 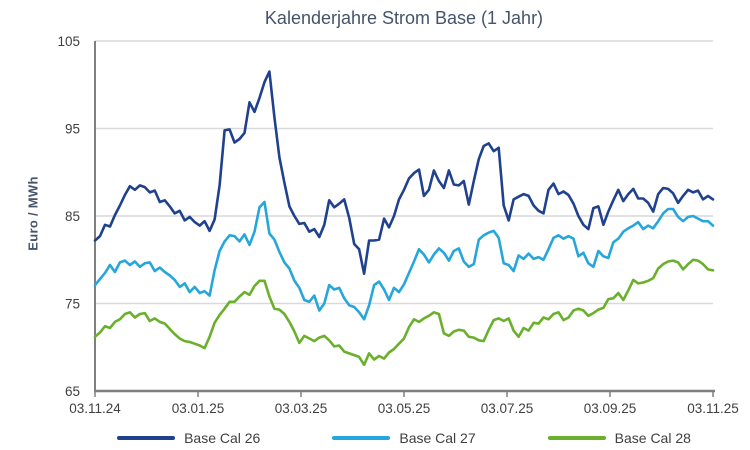 I want to click on x-tick-label: 03.09.25, so click(x=610, y=408).